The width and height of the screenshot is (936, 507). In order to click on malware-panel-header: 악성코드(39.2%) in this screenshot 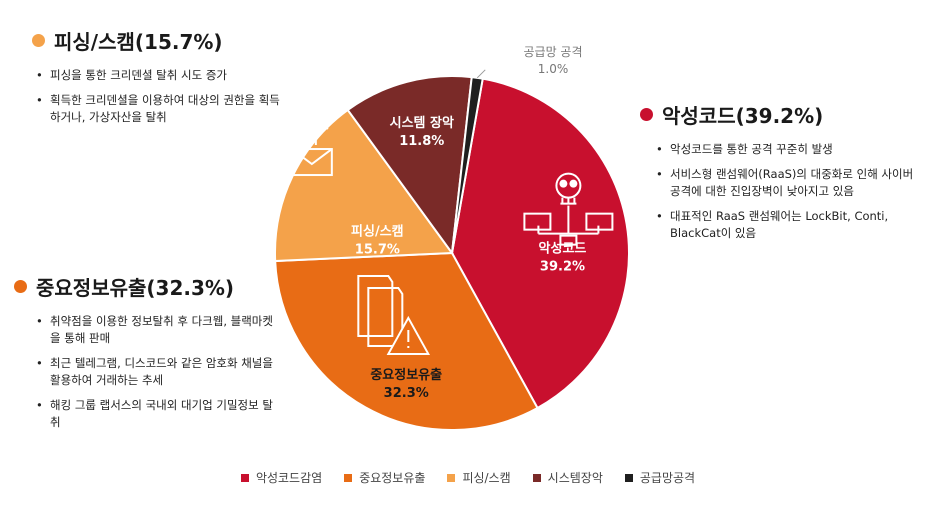, I will do `click(780, 114)`.